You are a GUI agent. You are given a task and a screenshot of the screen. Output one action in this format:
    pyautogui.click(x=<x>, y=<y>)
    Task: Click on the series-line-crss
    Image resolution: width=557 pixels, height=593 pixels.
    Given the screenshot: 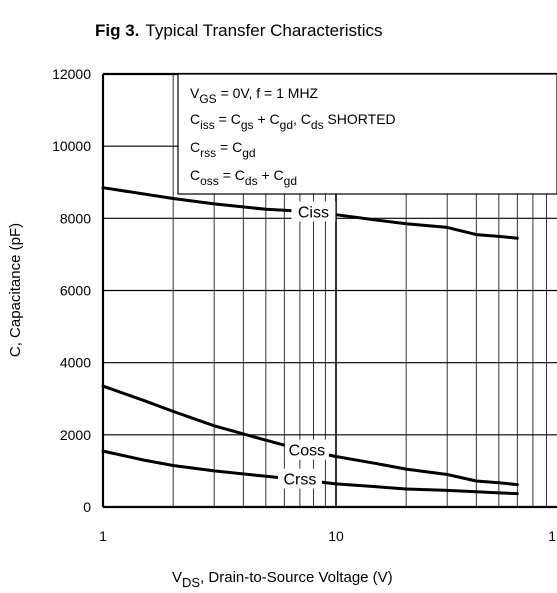 What is the action you would take?
    pyautogui.click(x=310, y=472)
    